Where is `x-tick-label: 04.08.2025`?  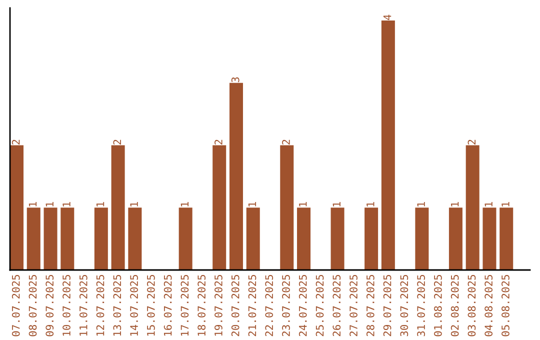 x-tick-label: 04.08.2025 is located at coordinates (488, 305).